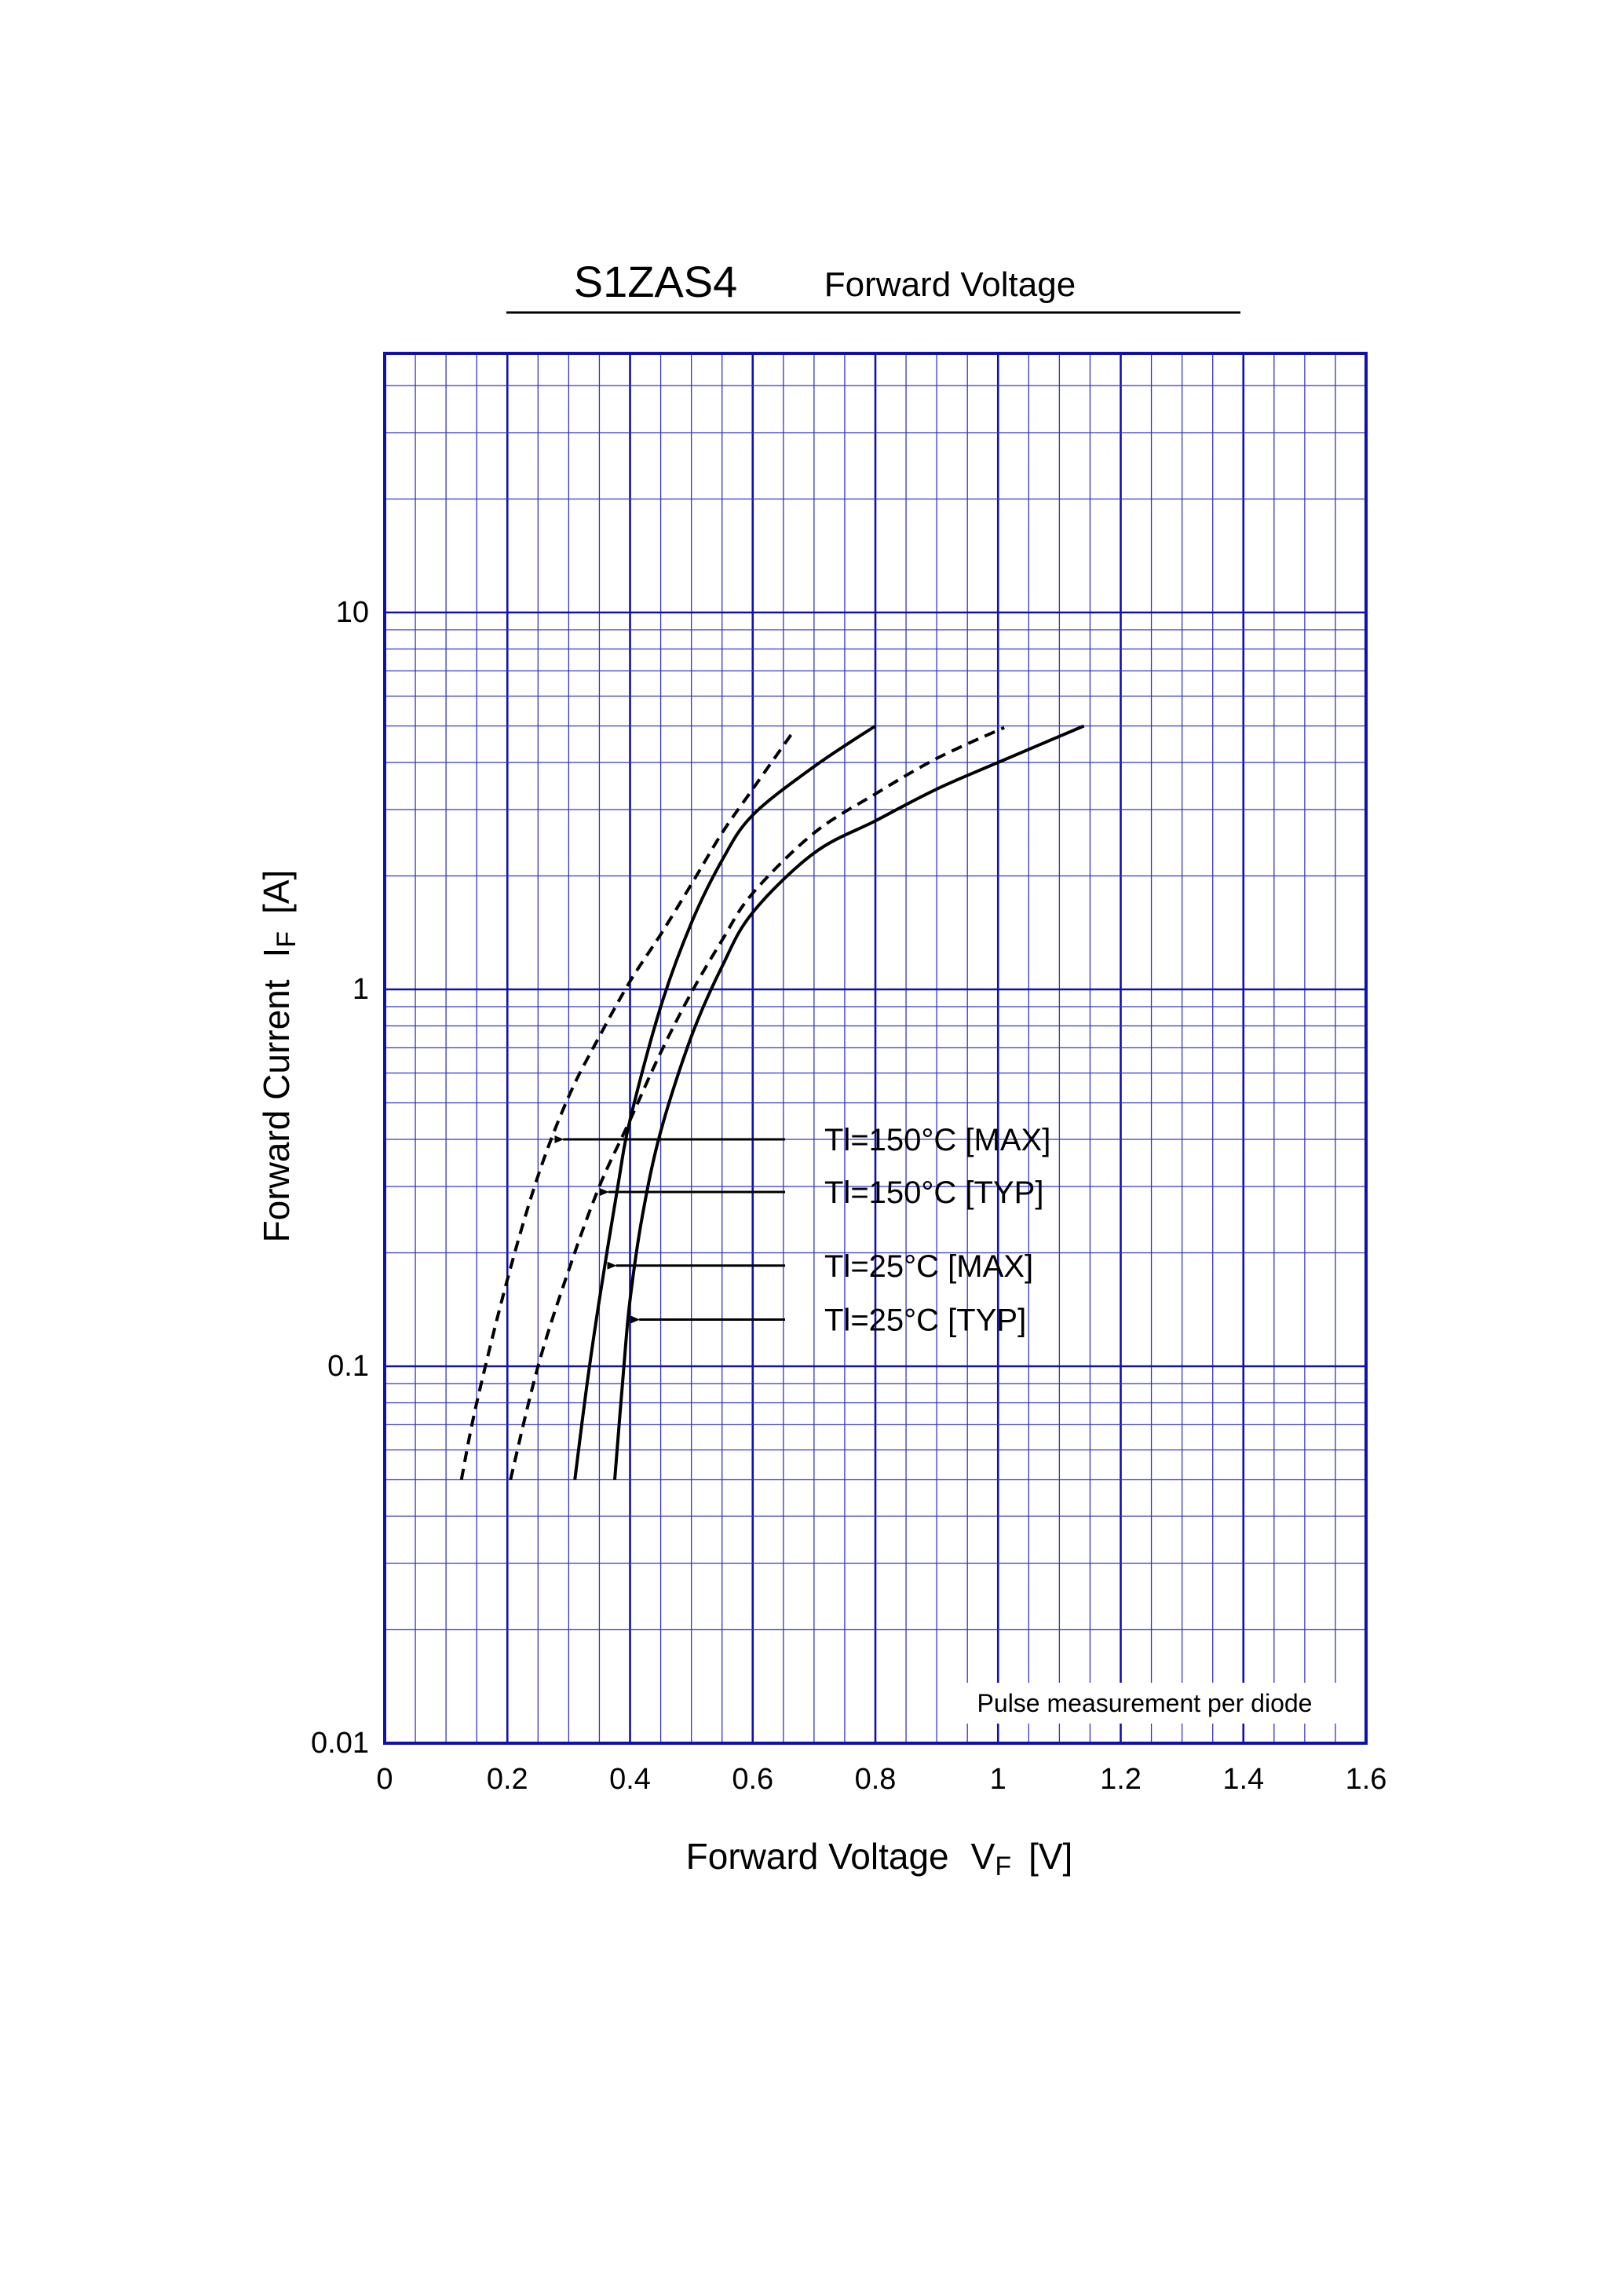 Image resolution: width=1622 pixels, height=2296 pixels. I want to click on y-axis-label-sub: F, so click(286, 940).